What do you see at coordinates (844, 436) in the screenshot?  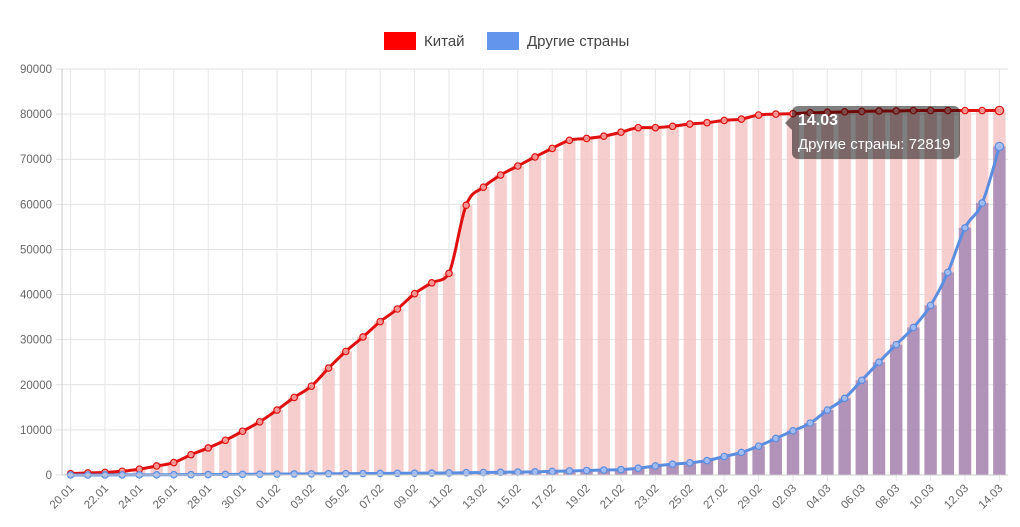 I see `bar-other-05.03` at bounding box center [844, 436].